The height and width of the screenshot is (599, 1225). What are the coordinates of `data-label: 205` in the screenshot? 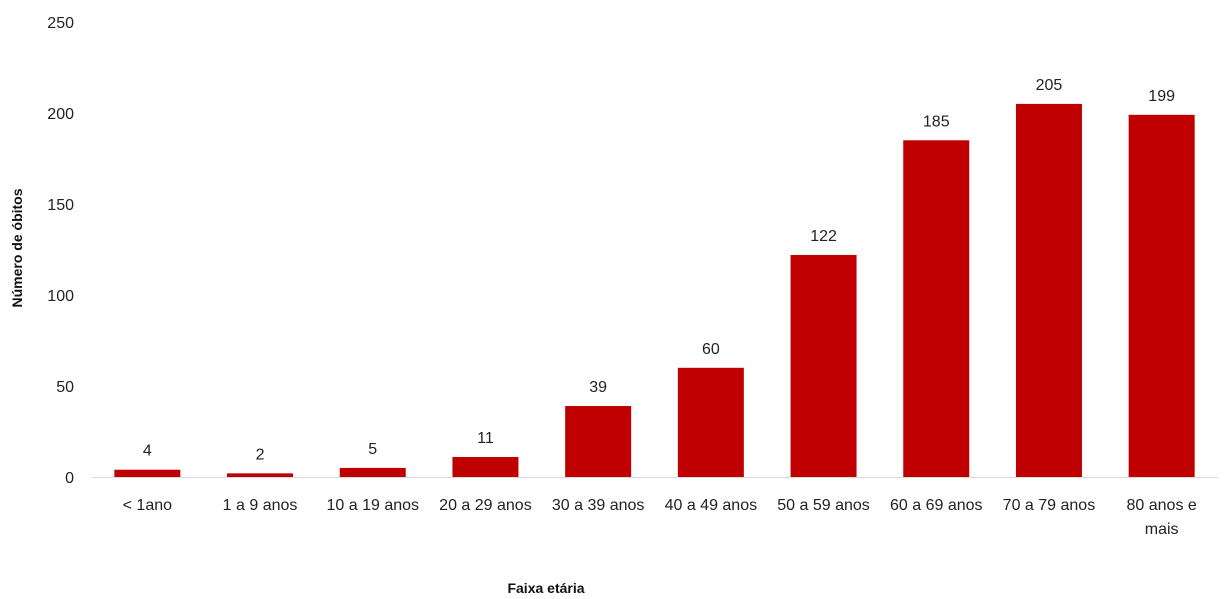 It's located at (1049, 85).